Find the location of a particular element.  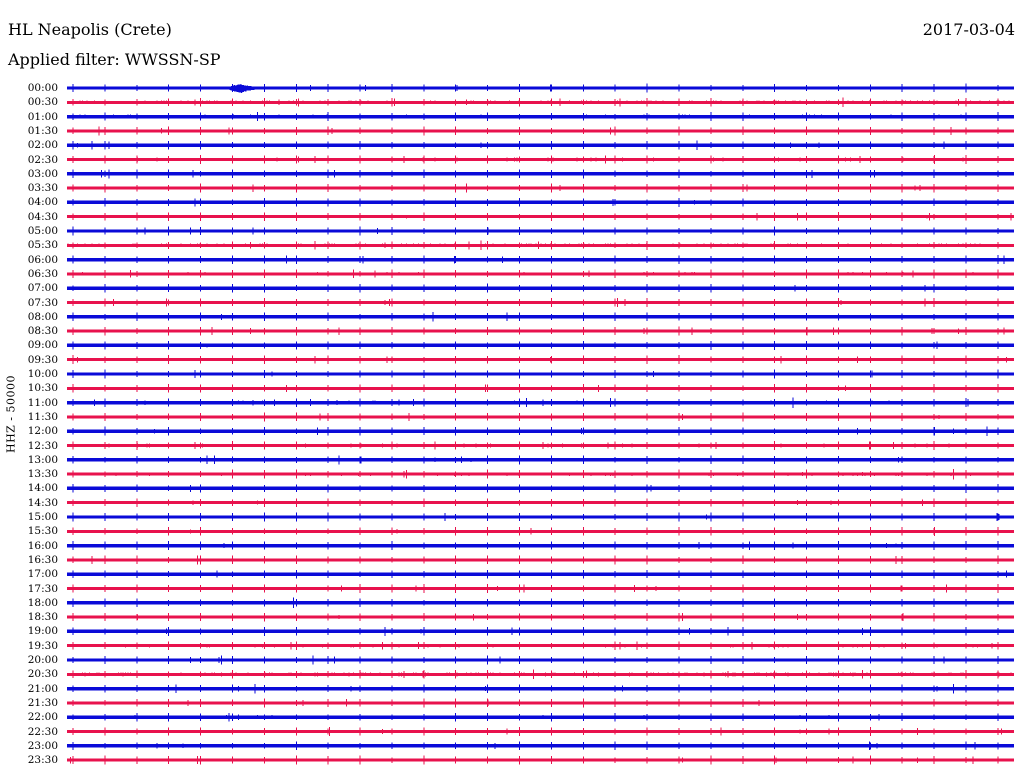

time-label: 03:00 is located at coordinates (42, 173).